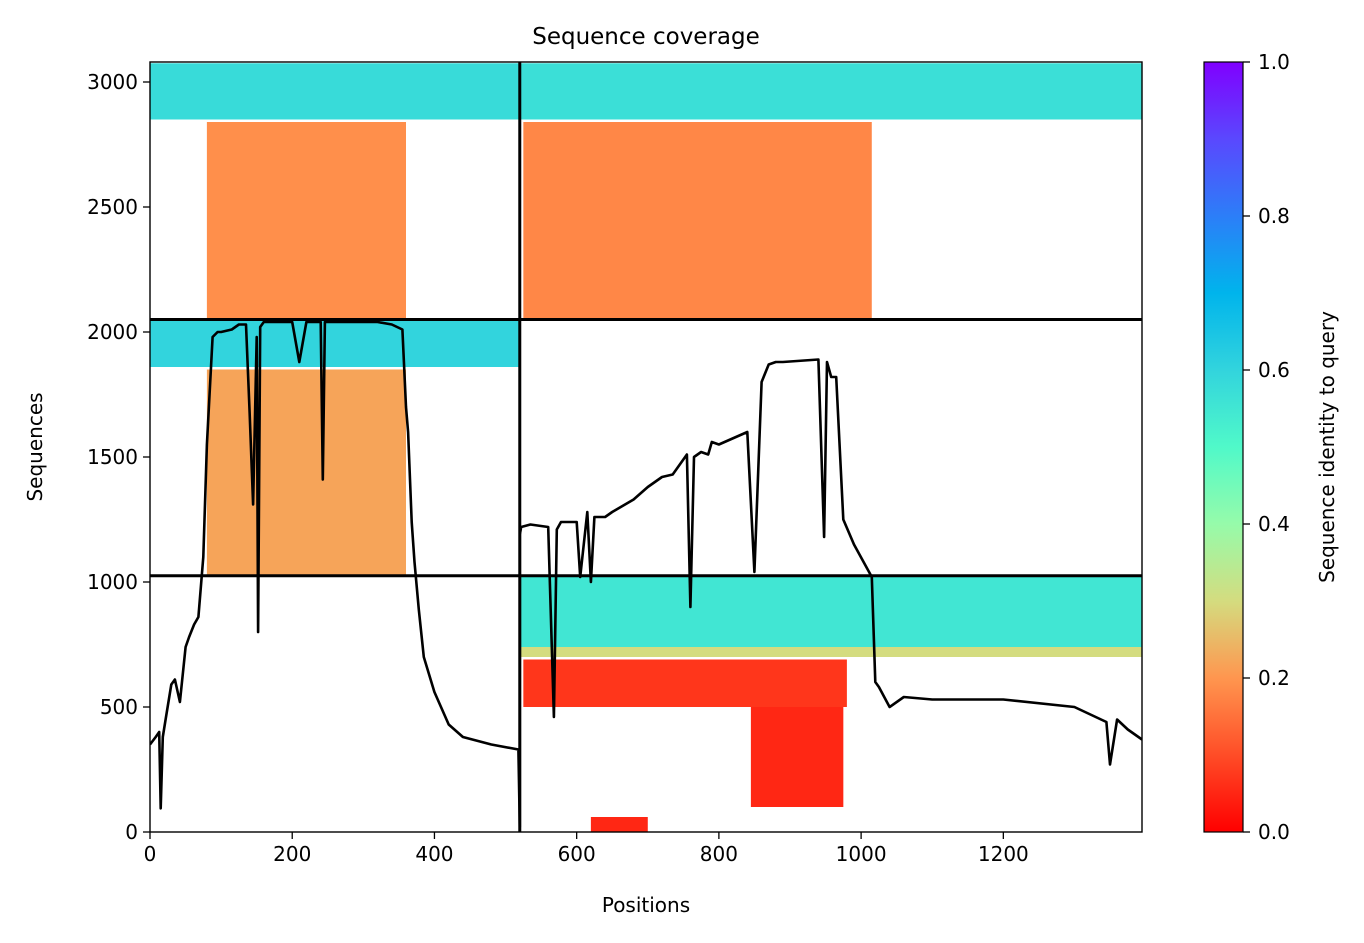 Image resolution: width=1364 pixels, height=943 pixels. I want to click on y-tick-label: 2500, so click(112, 207).